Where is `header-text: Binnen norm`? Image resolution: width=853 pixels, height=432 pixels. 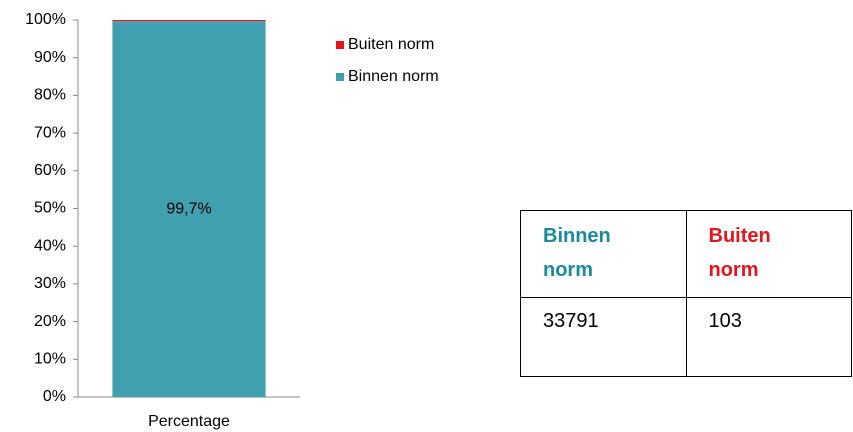 header-text: Binnen norm is located at coordinates (577, 253).